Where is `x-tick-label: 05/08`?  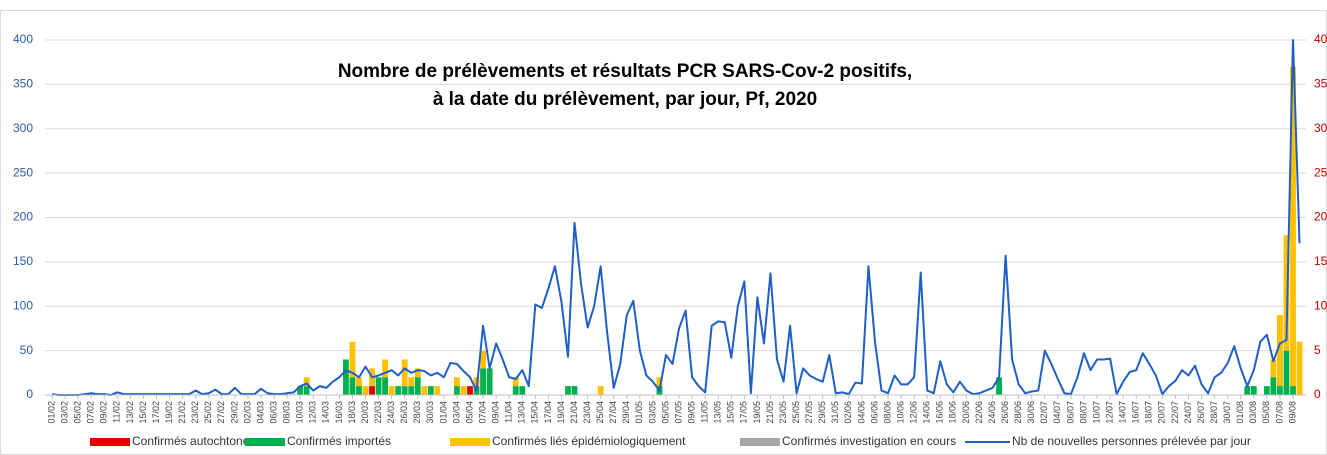 x-tick-label: 05/08 is located at coordinates (1266, 412).